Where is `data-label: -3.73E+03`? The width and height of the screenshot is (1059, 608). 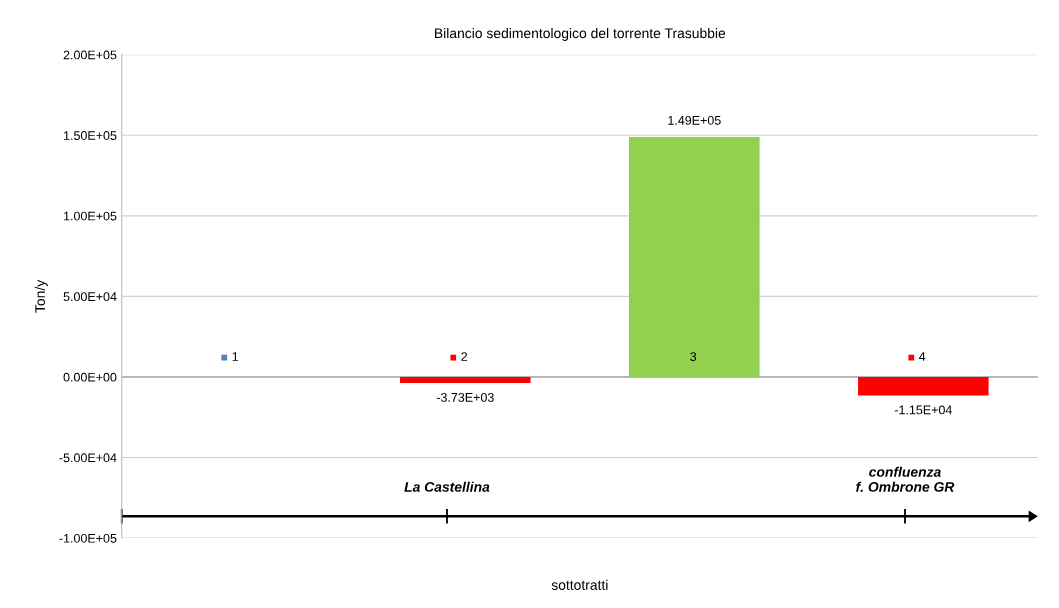
data-label: -3.73E+03 is located at coordinates (465, 397).